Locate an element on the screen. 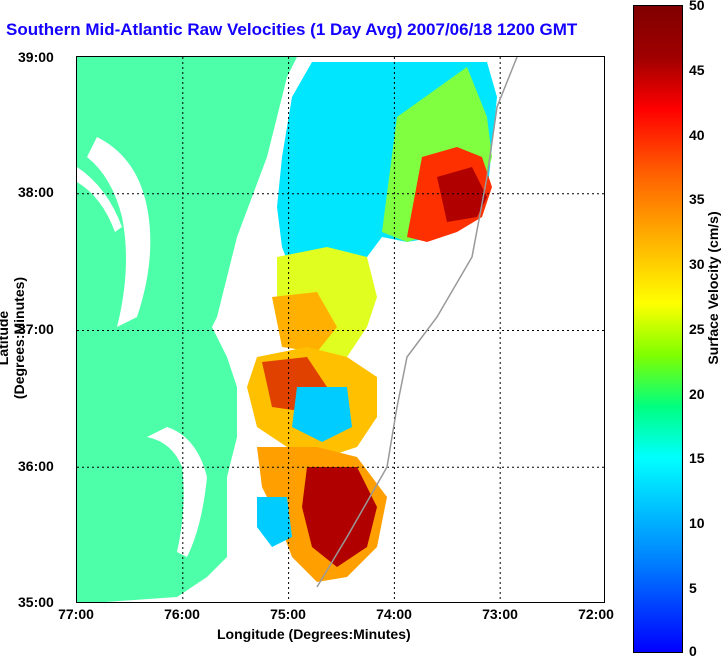  chesapeake-bay is located at coordinates (119, 232).